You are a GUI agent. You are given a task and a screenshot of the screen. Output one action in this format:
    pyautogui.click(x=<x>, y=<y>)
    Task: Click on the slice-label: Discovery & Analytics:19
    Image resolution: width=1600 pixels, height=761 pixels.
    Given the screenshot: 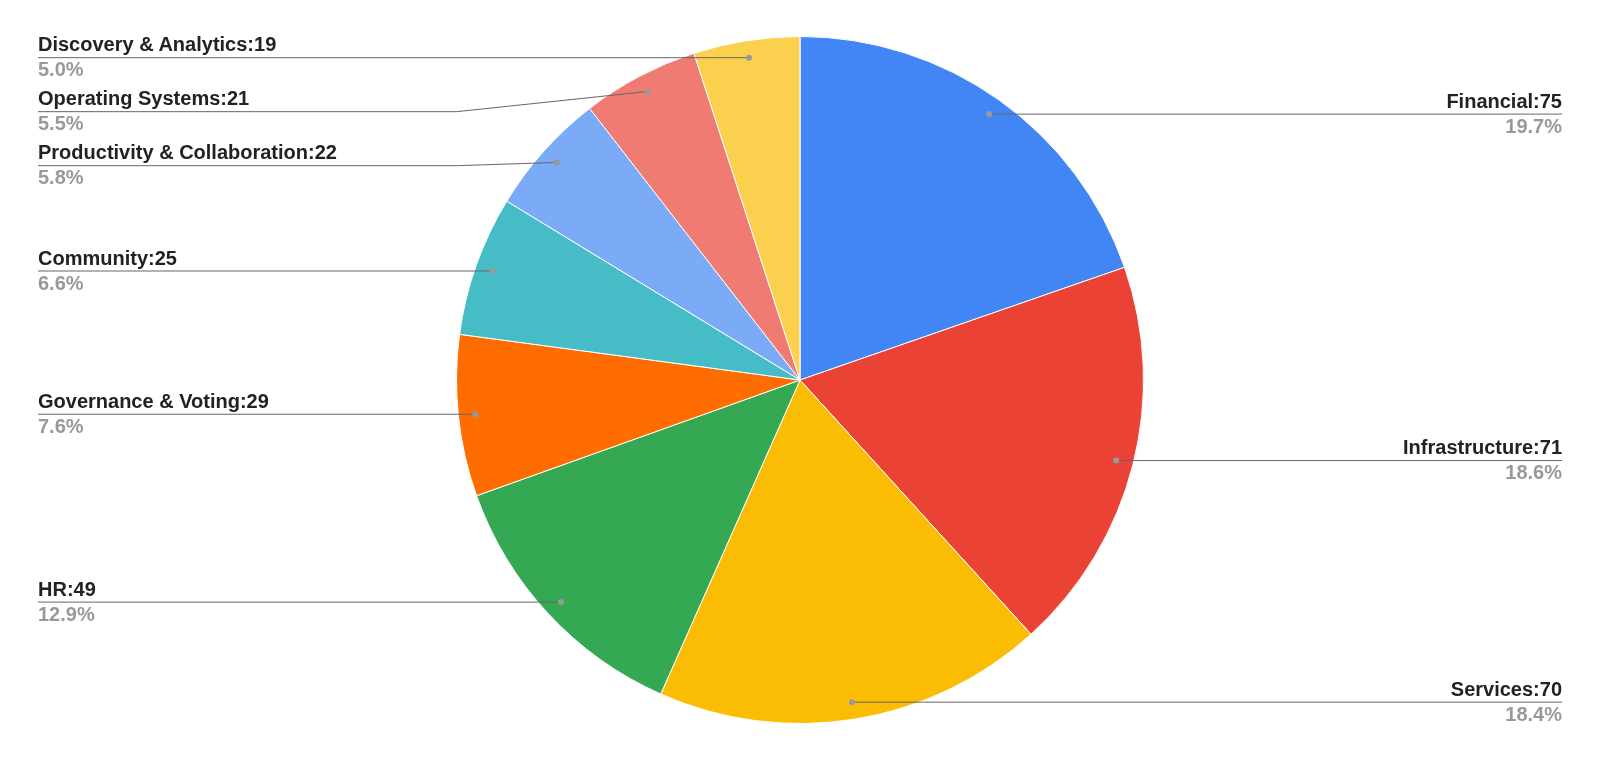 What is the action you would take?
    pyautogui.click(x=157, y=44)
    